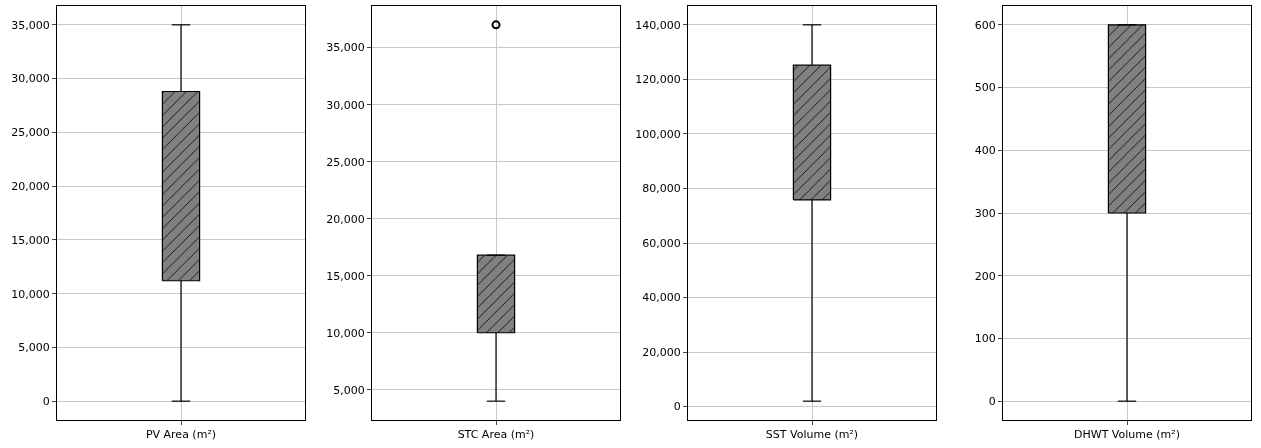 The height and width of the screenshot is (448, 1261). Describe the element at coordinates (985, 151) in the screenshot. I see `y-tick-label: 400` at that location.